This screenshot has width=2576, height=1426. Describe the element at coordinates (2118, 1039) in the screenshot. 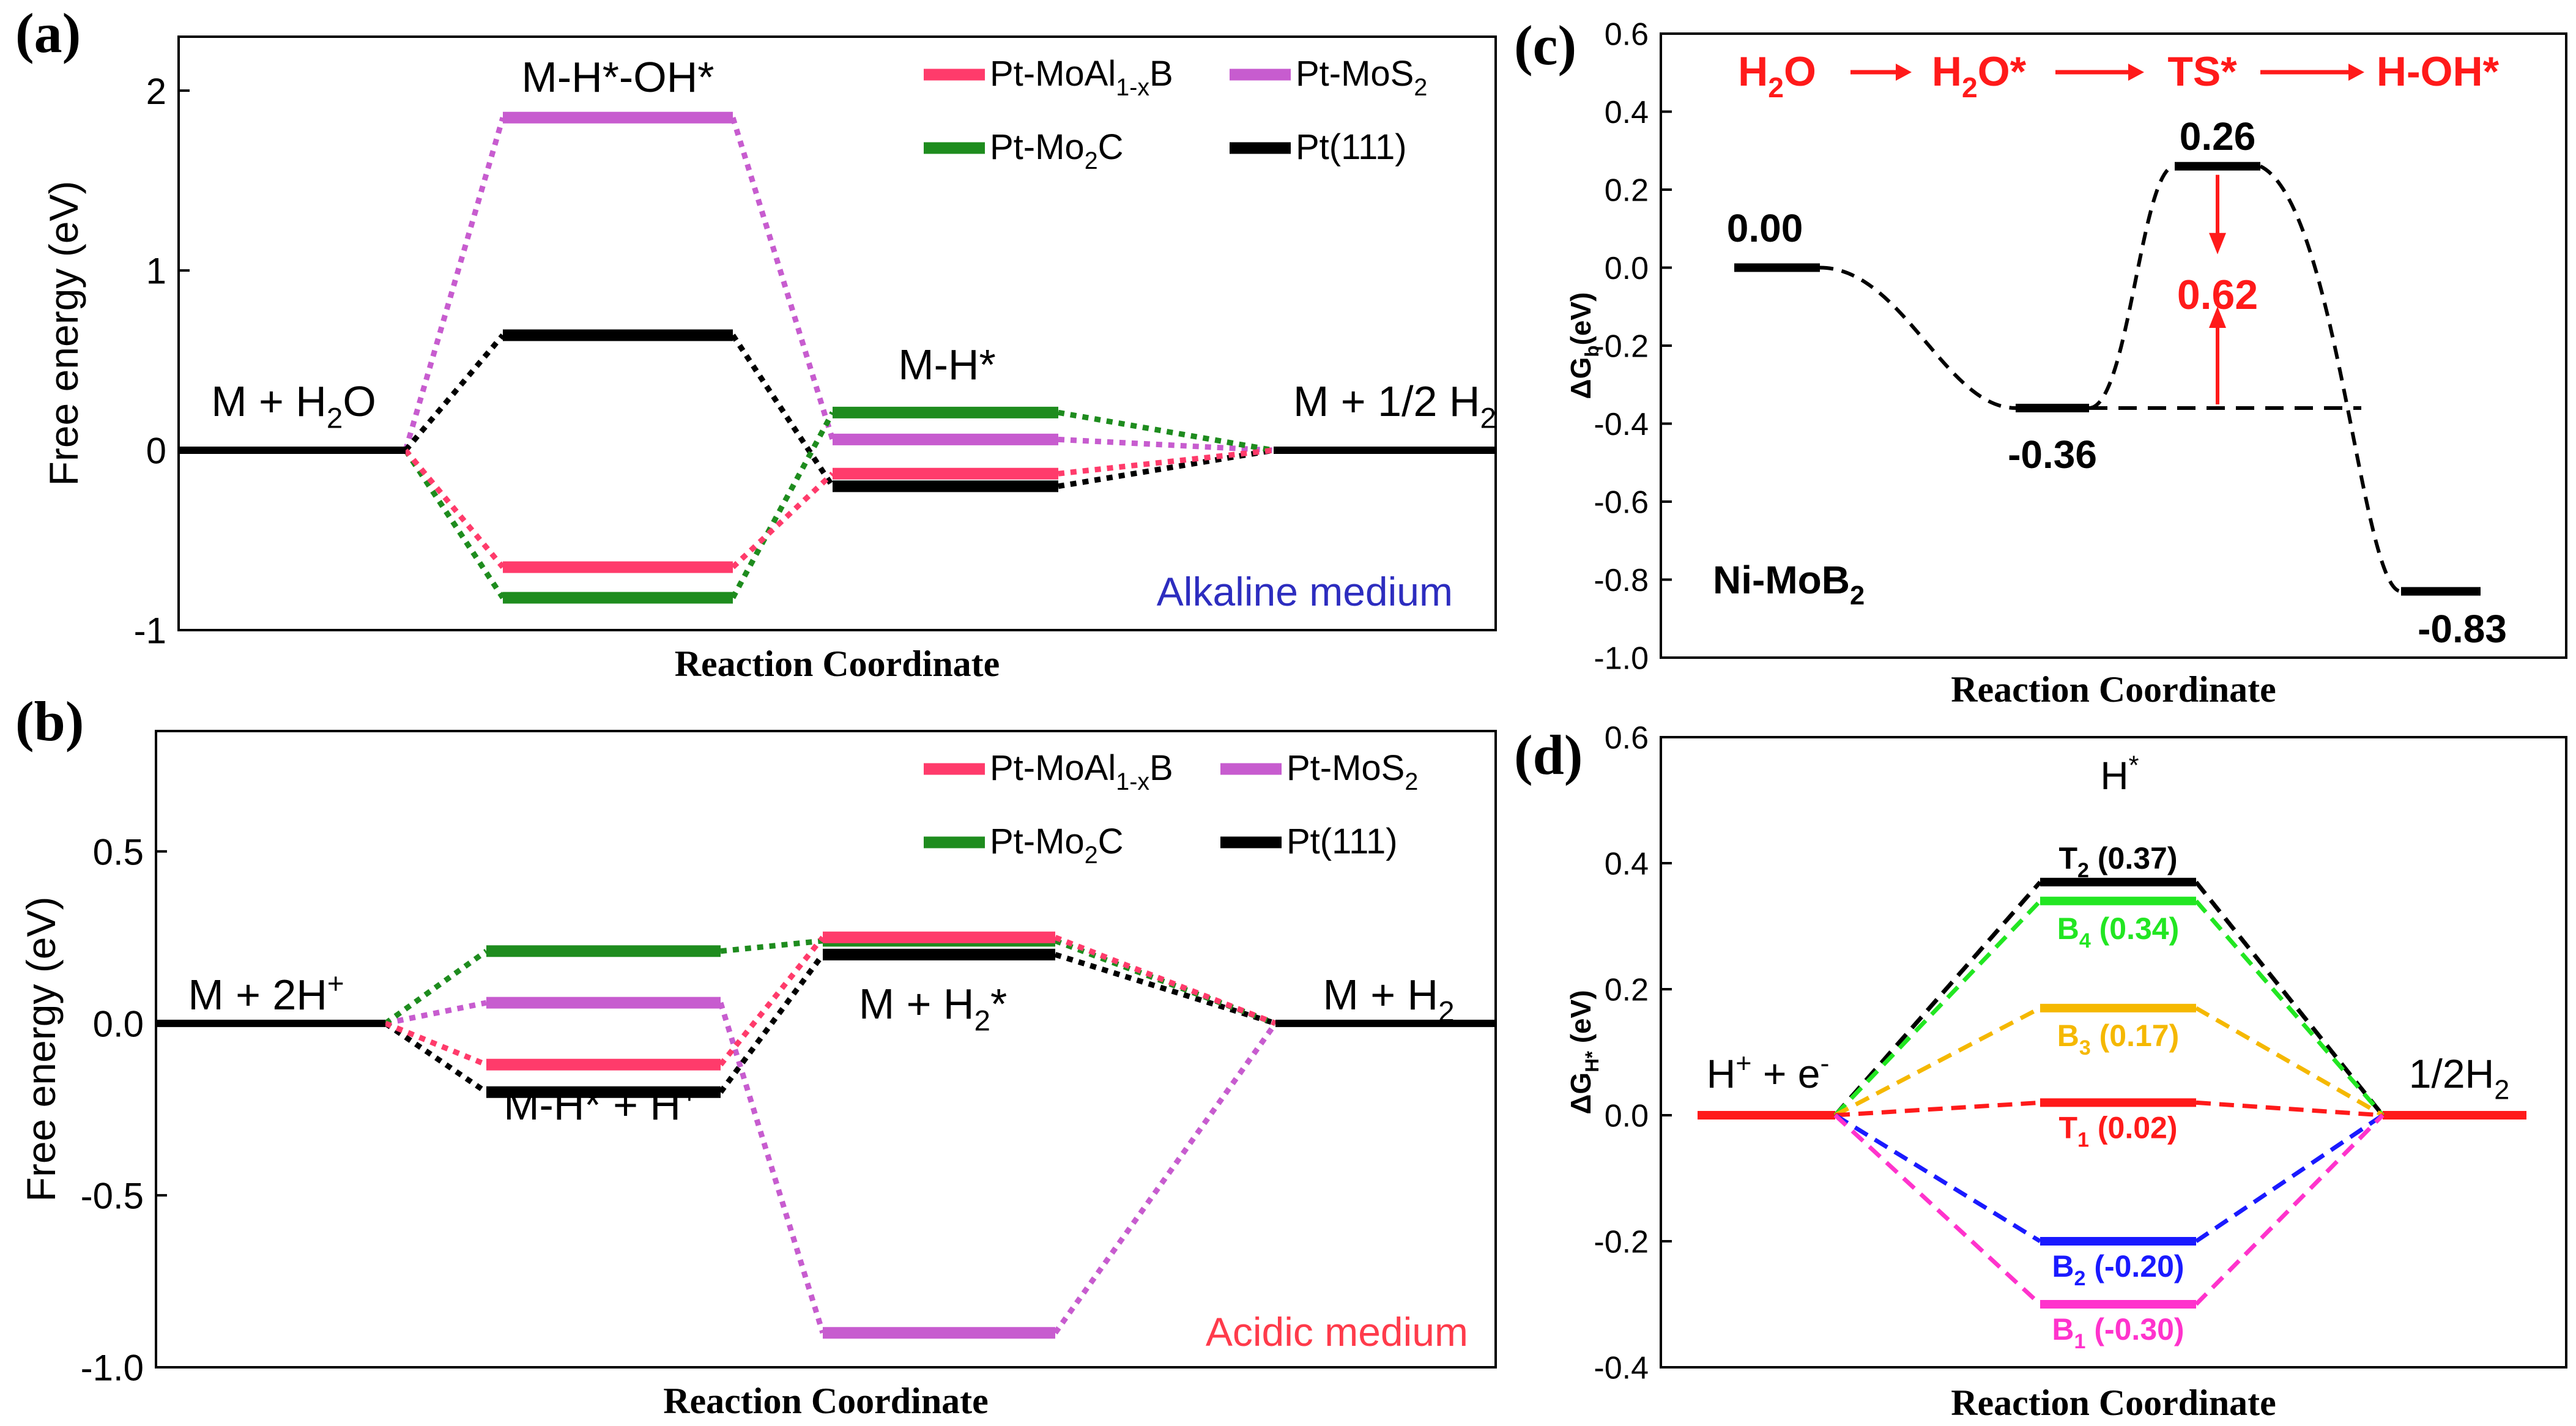

I see `level-label-B3: B3 (0.17)` at that location.